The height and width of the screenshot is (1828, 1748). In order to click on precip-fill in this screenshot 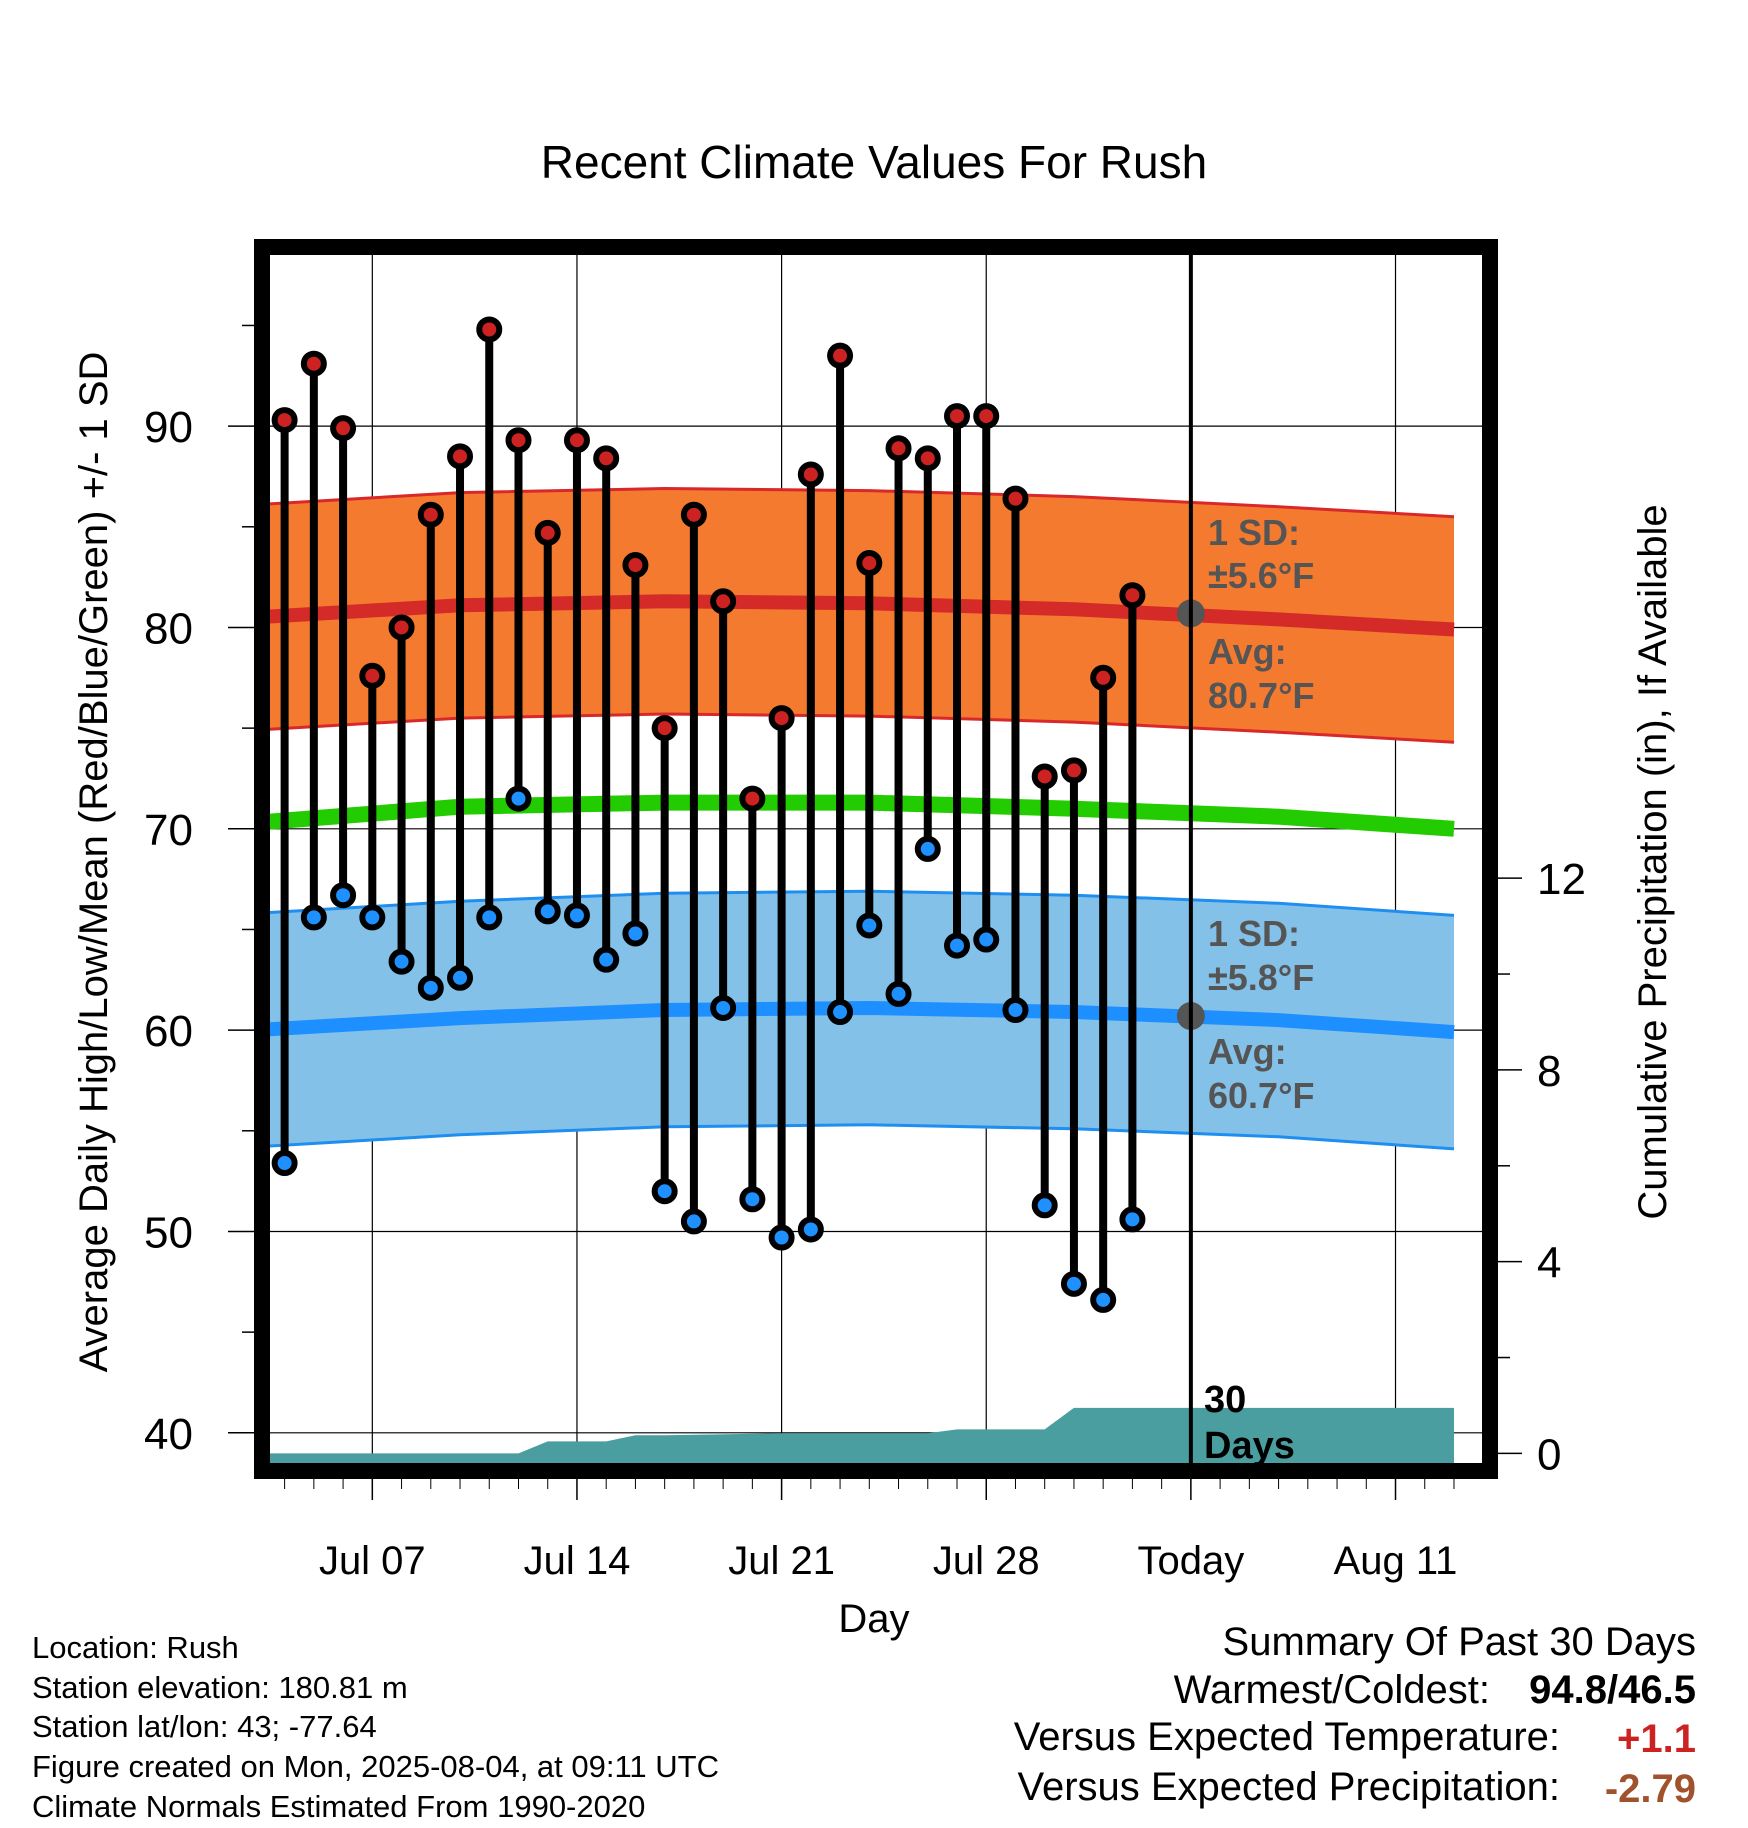, I will do `click(862, 1435)`.